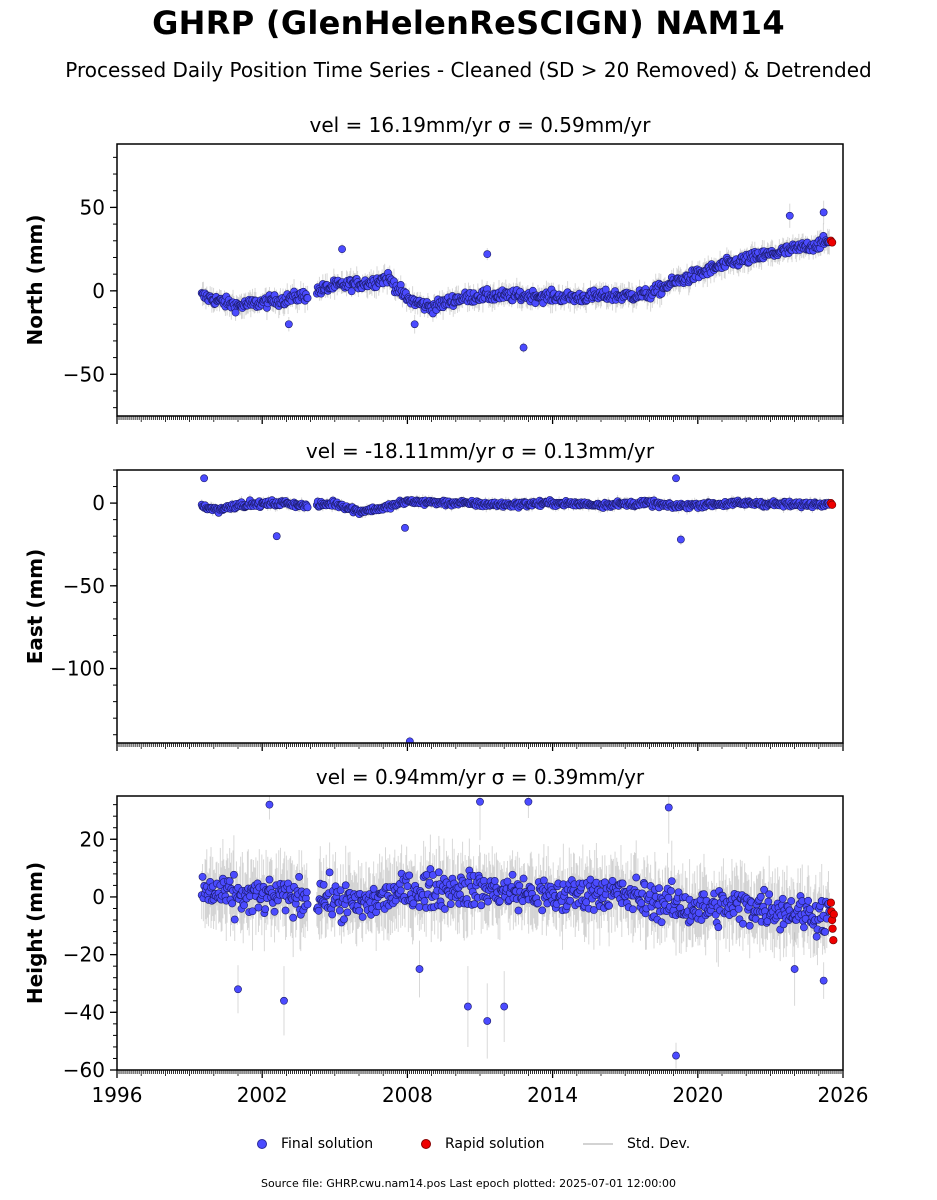  Describe the element at coordinates (480, 451) in the screenshot. I see `panel-title: vel = -18.11mm/yr σ = 0.13mm/yr` at that location.